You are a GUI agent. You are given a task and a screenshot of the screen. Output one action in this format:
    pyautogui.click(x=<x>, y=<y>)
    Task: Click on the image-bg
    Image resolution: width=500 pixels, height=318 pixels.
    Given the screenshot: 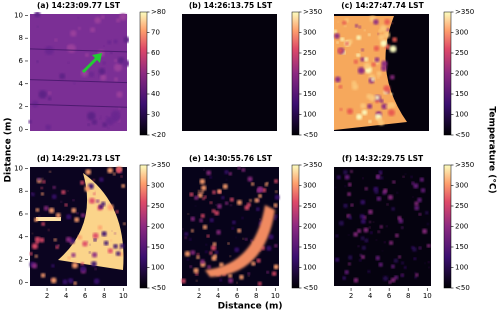 What is the action you would take?
    pyautogui.click(x=78, y=72)
    